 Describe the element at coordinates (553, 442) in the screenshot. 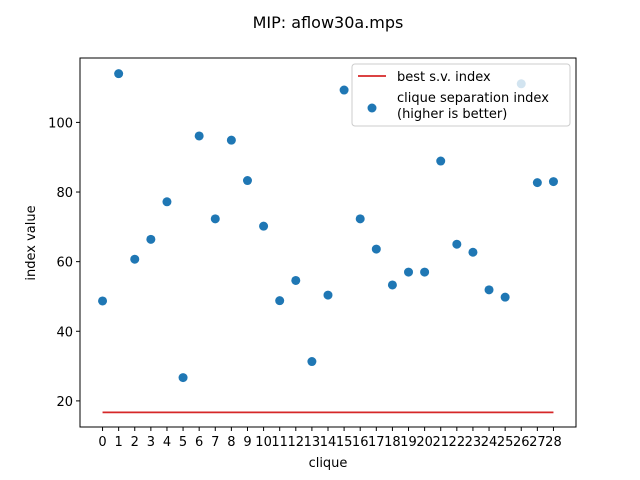

I see `x-tick-label: 28` at that location.